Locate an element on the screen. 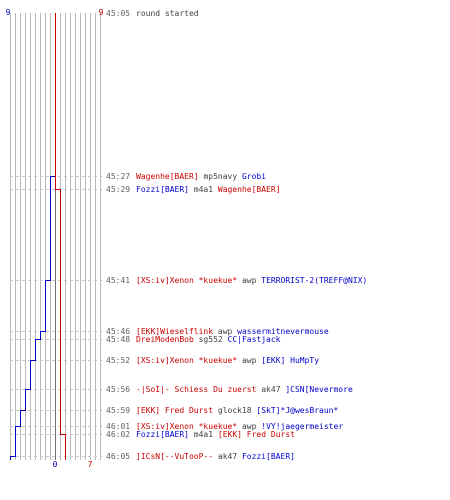 This screenshot has height=500, width=450. event-weapon: sg552 is located at coordinates (211, 339).